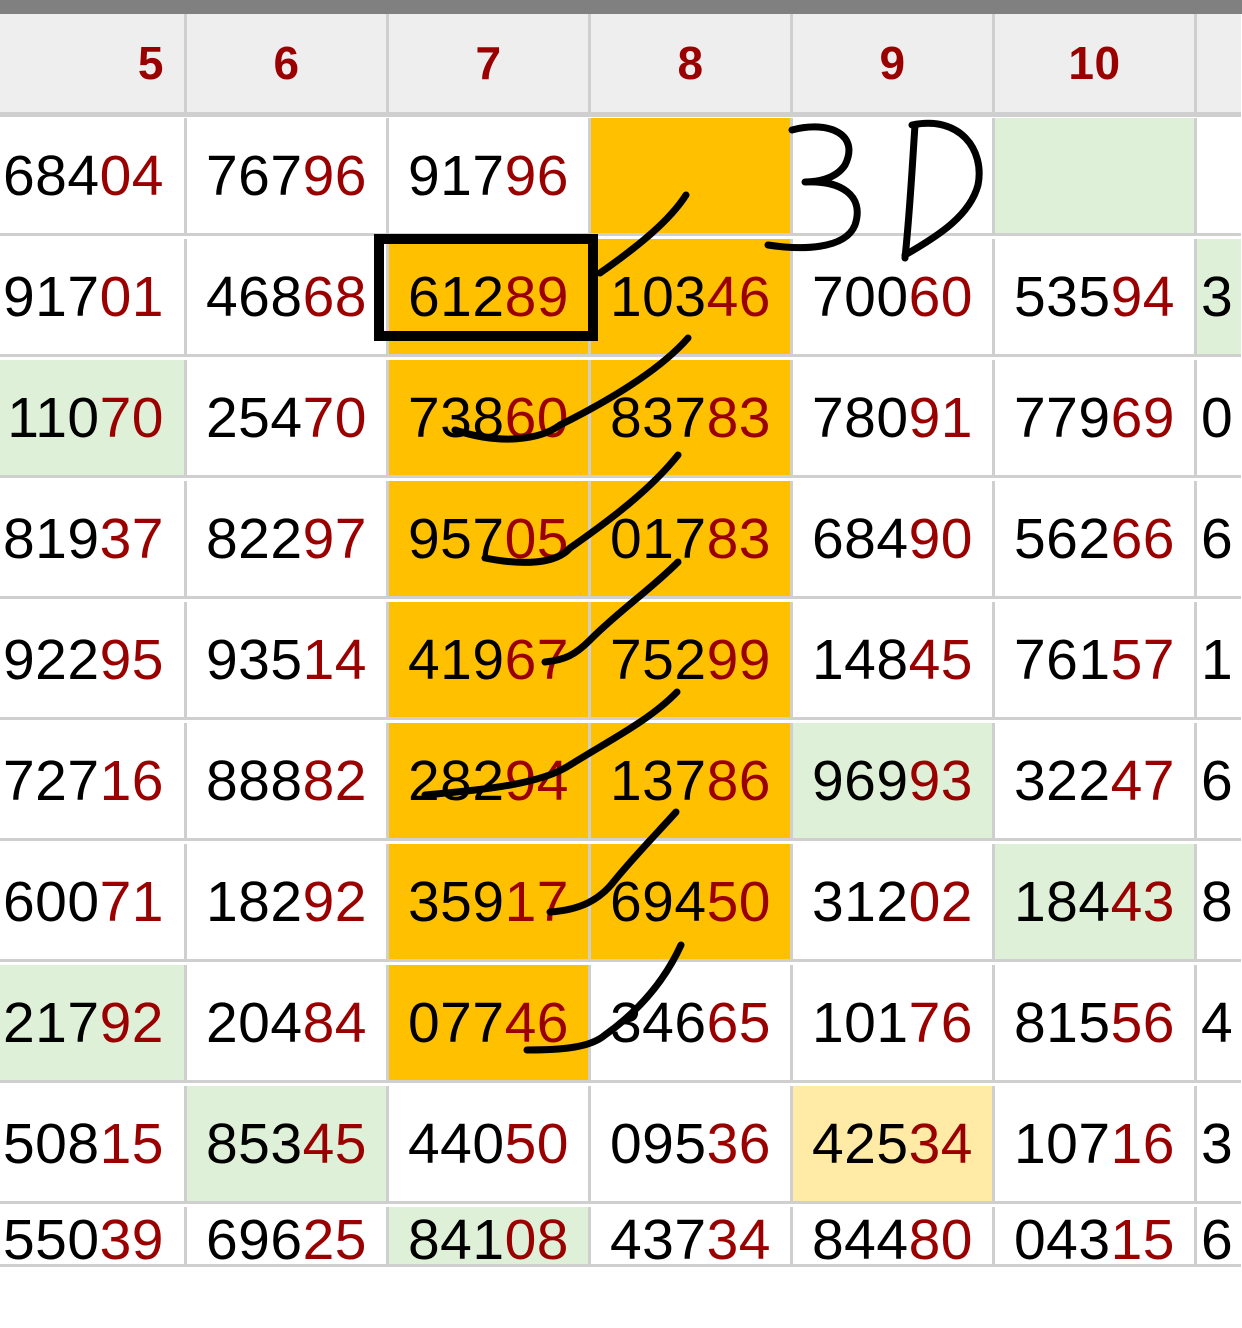  I want to click on number-last-two-digits: 56, so click(1142, 1022).